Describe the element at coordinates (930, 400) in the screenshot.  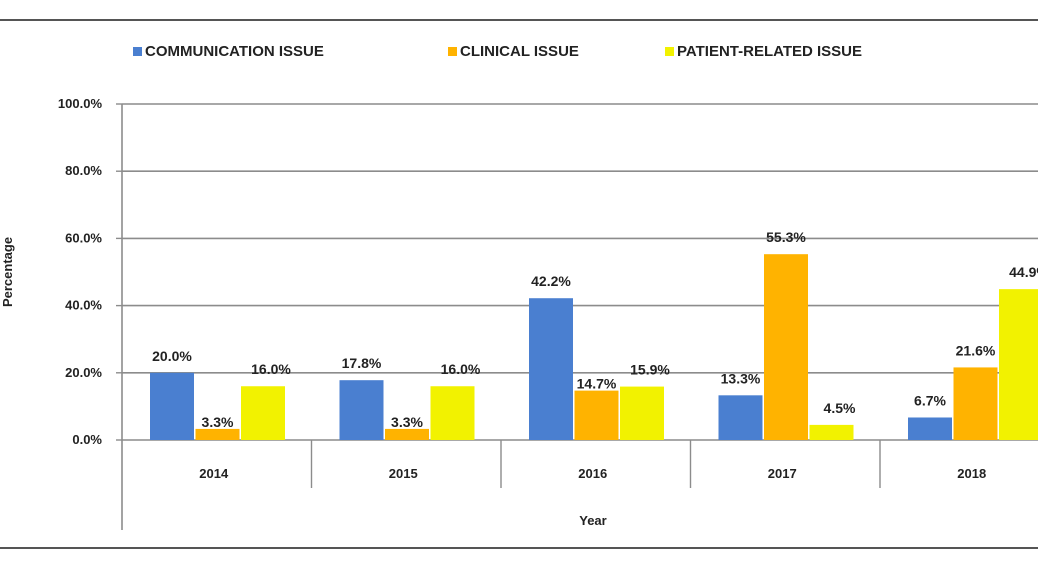
I see `data-label: 6.7%` at that location.